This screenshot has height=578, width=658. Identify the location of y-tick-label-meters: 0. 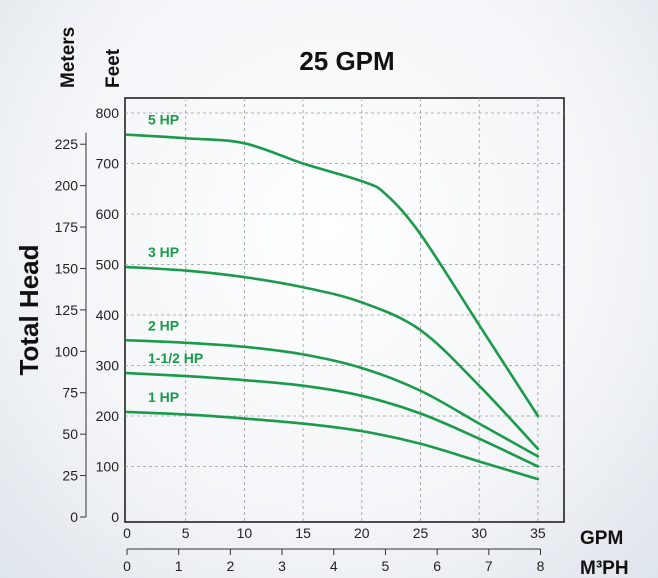
(74, 517).